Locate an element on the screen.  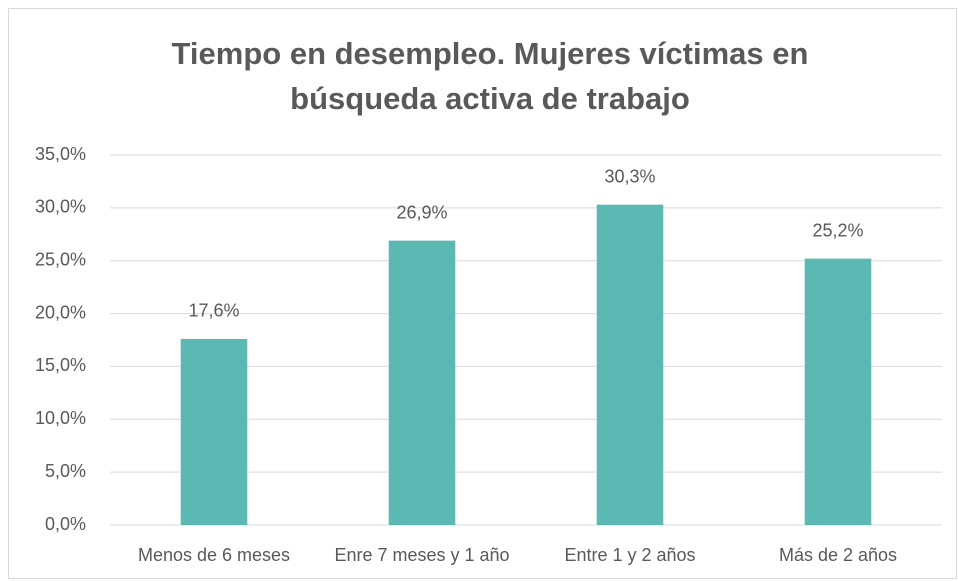
y-tick-label: 25,0% is located at coordinates (60, 259).